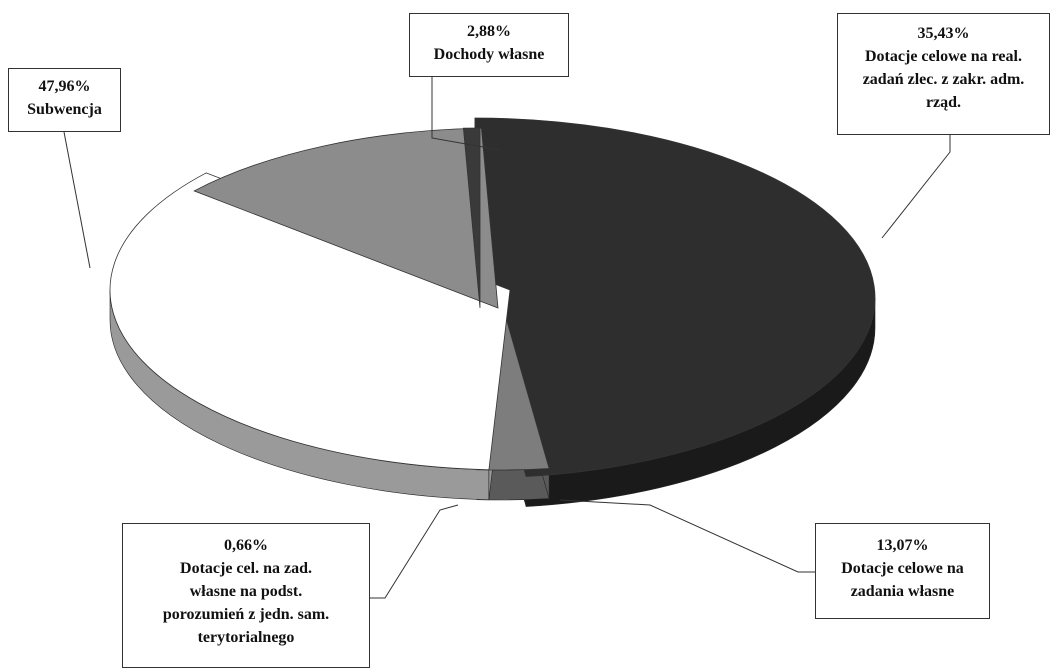 The image size is (1064, 670). Describe the element at coordinates (916, 187) in the screenshot. I see `leader-line-dotacje-adm` at that location.